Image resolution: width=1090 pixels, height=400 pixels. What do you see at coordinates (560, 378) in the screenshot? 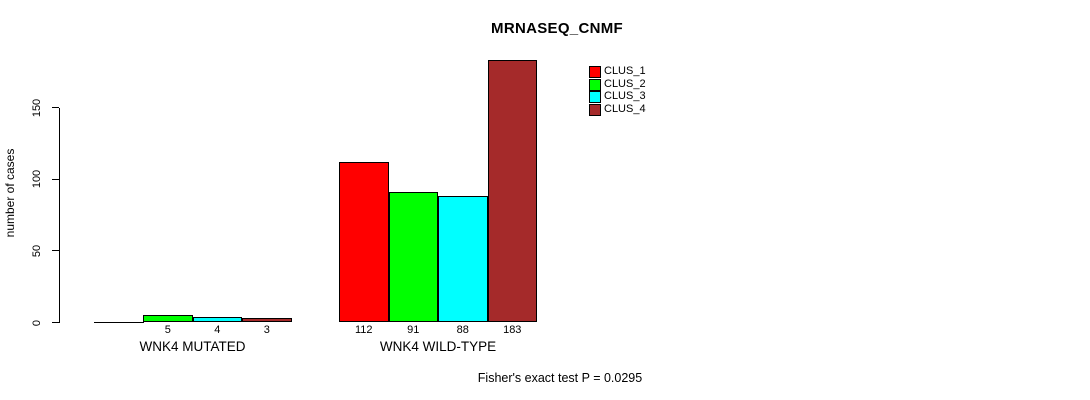
I see `annotation-text: Fisher's exact test P = 0.0295` at bounding box center [560, 378].